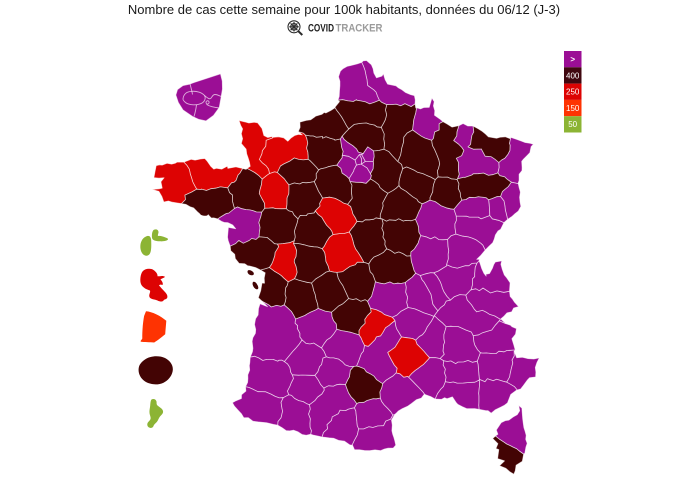 The image size is (674, 502). I want to click on svg-text: 400, so click(573, 75).